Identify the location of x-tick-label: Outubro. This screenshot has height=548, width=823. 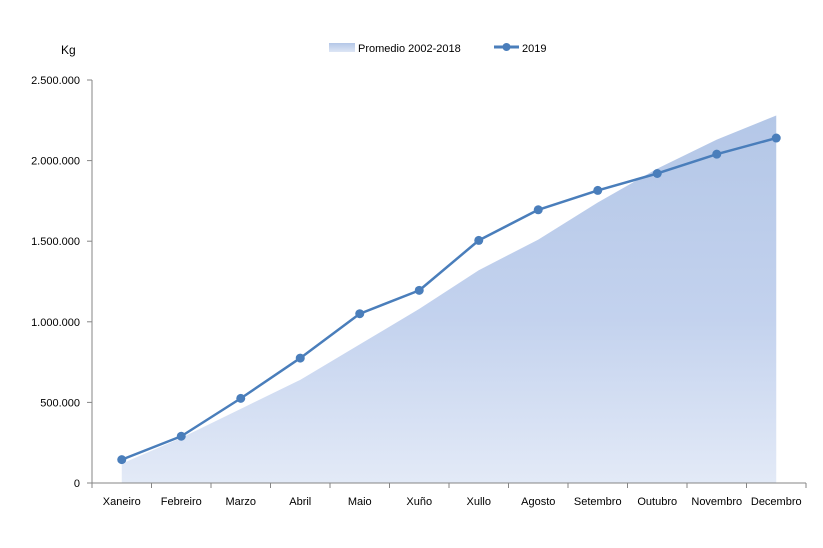
(657, 502).